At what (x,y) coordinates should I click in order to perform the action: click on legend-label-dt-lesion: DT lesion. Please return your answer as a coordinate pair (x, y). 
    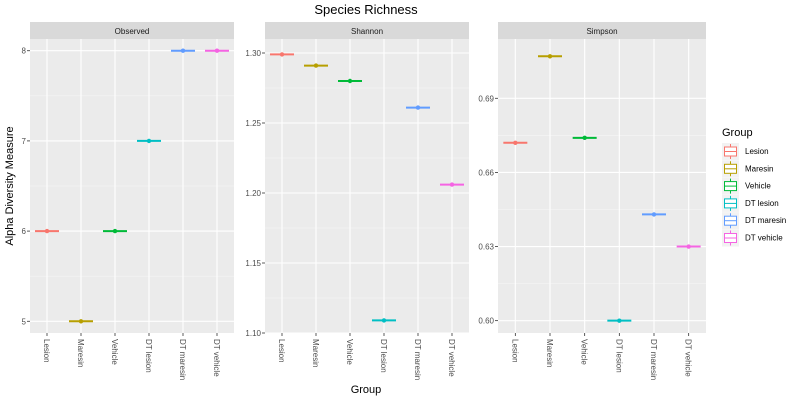
    Looking at the image, I should click on (762, 203).